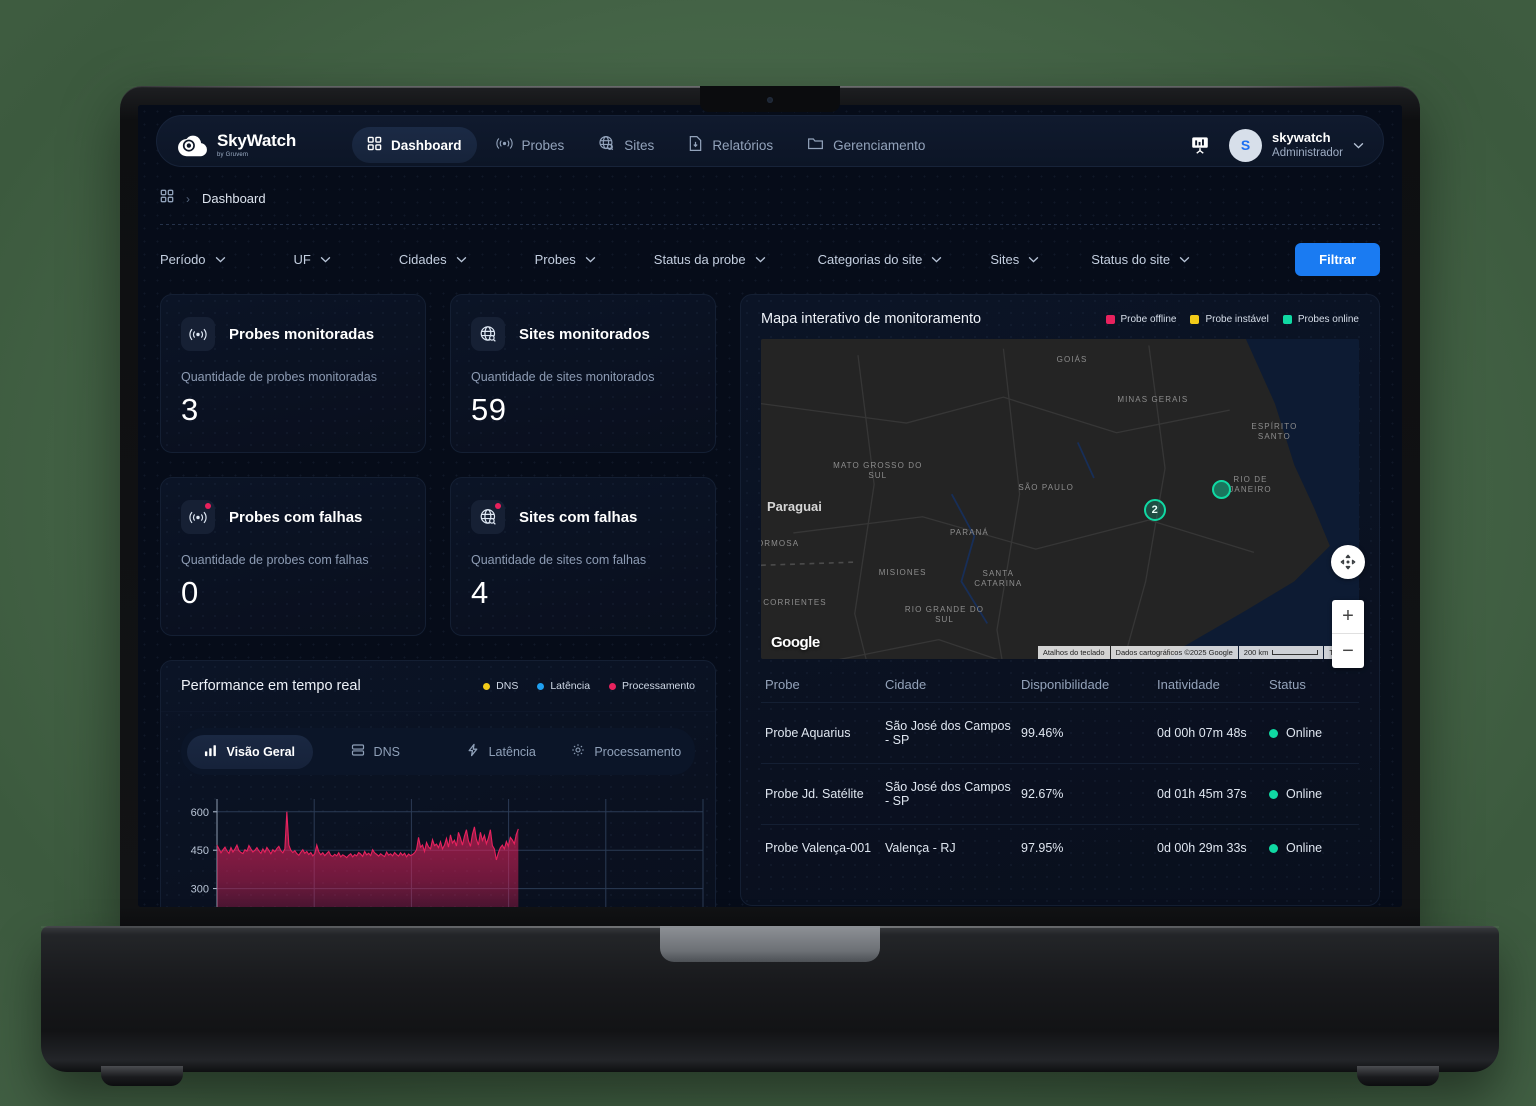 This screenshot has width=1536, height=1106. I want to click on filter-status-do-site: Status do site, so click(1140, 259).